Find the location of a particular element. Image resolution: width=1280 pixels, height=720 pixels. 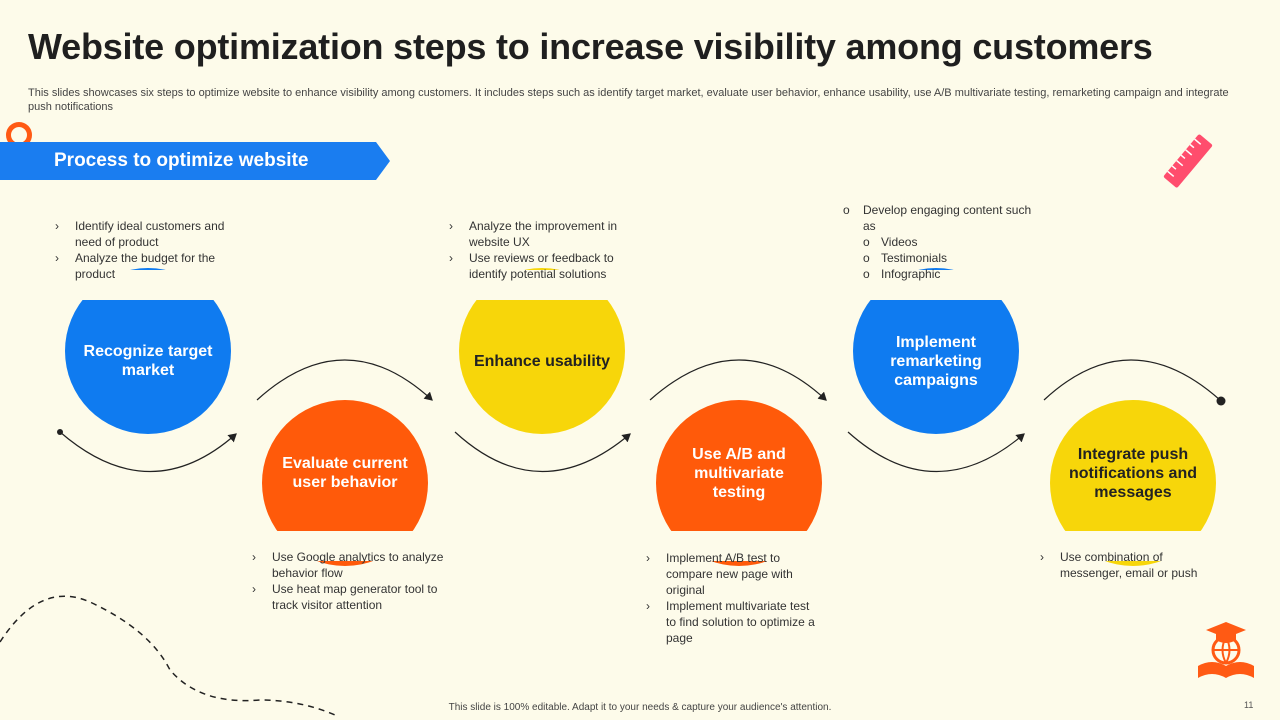

list-item: › Analyze the budget for the product is located at coordinates (135, 266).